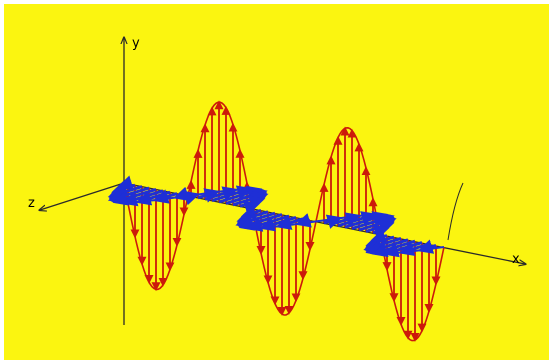 This screenshot has height=364, width=555. I want to click on z-axis-label: z, so click(31, 203).